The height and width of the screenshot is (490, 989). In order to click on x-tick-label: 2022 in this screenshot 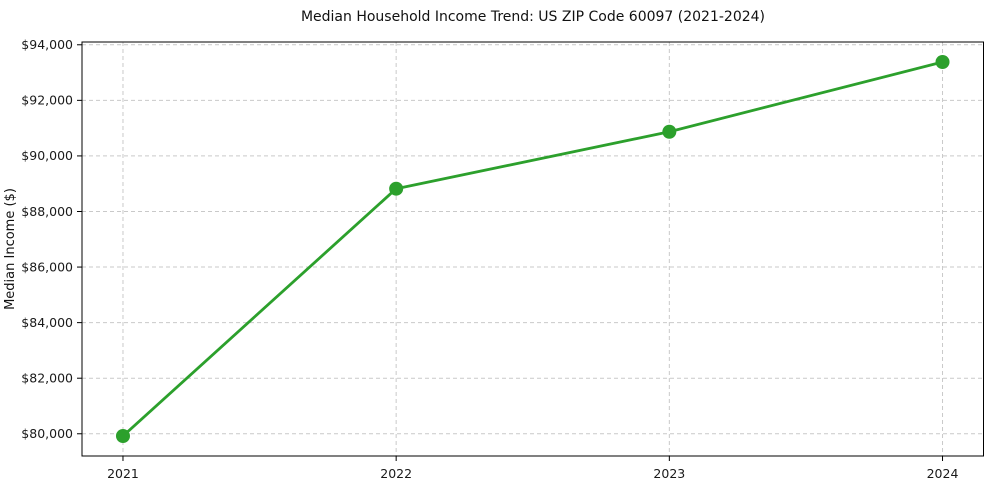, I will do `click(396, 473)`.